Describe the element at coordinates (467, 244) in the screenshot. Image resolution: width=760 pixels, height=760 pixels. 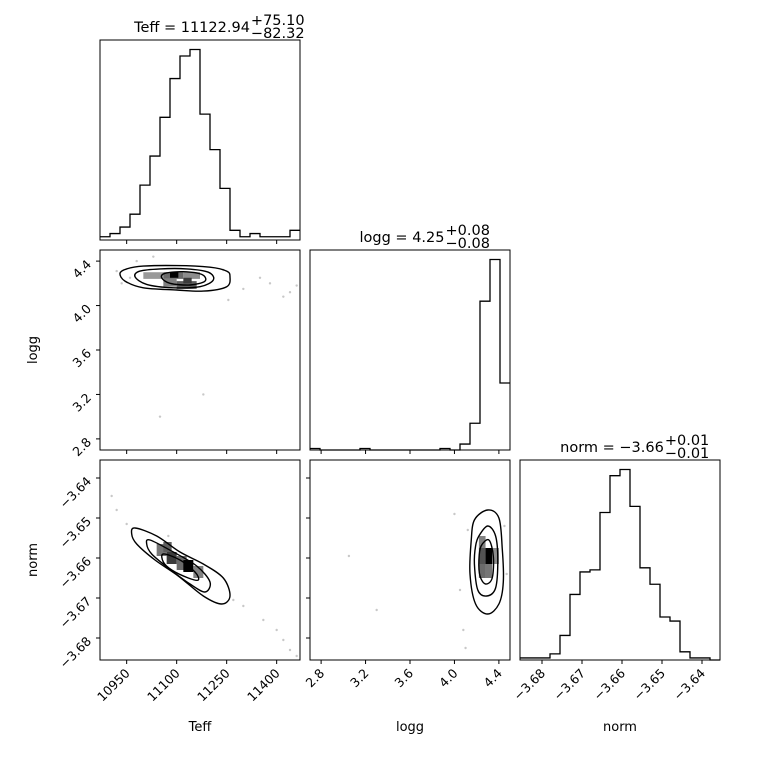
I see `title-minus-error-logg: −0.08` at that location.